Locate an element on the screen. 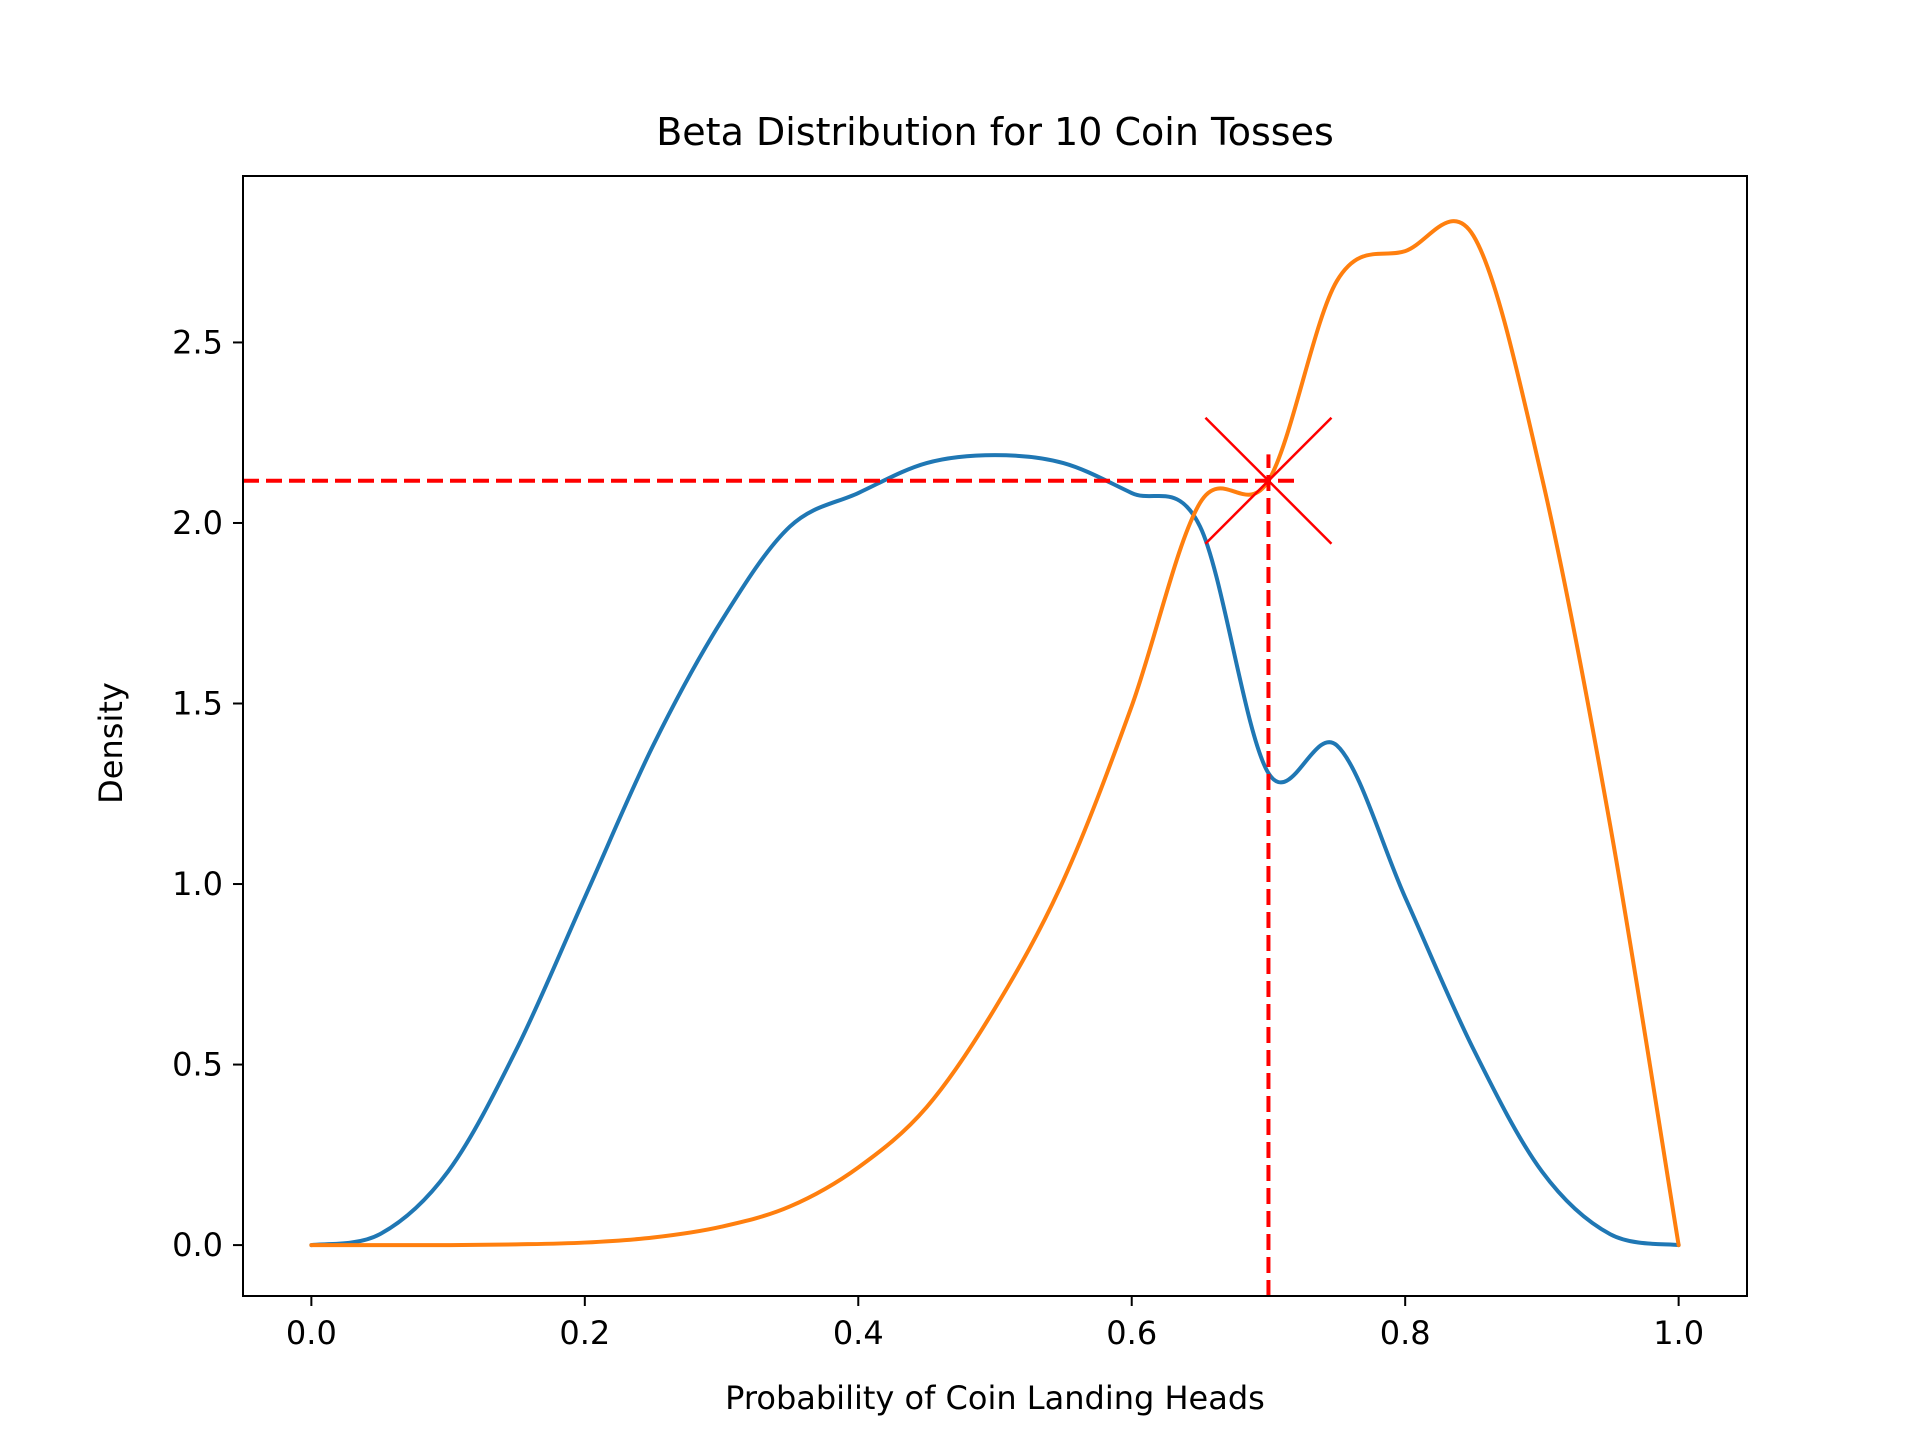 The height and width of the screenshot is (1440, 1920). x-tick-label: 0.4 is located at coordinates (858, 1333).